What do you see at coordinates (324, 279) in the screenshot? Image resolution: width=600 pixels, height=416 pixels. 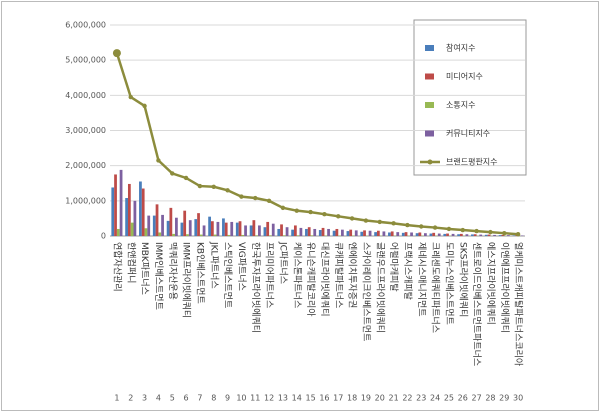 I see `x-tick-label: 대신프라이빗에쿼티` at bounding box center [324, 279].